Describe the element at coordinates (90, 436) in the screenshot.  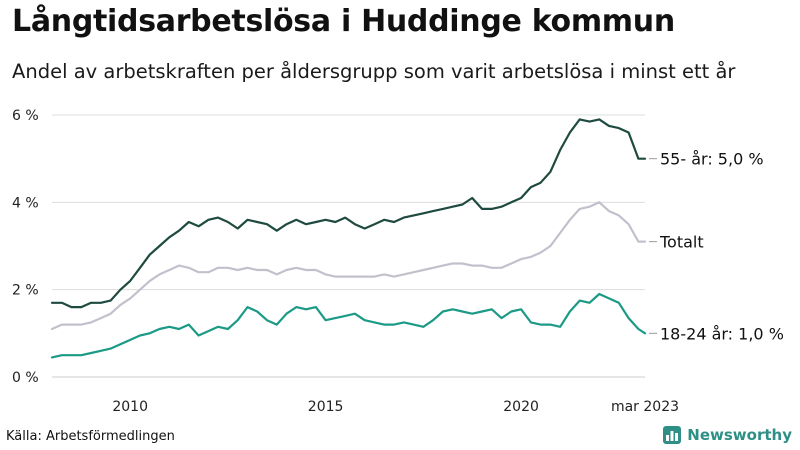
I see `source-note: Källa: Arbetsförmedlingen` at that location.